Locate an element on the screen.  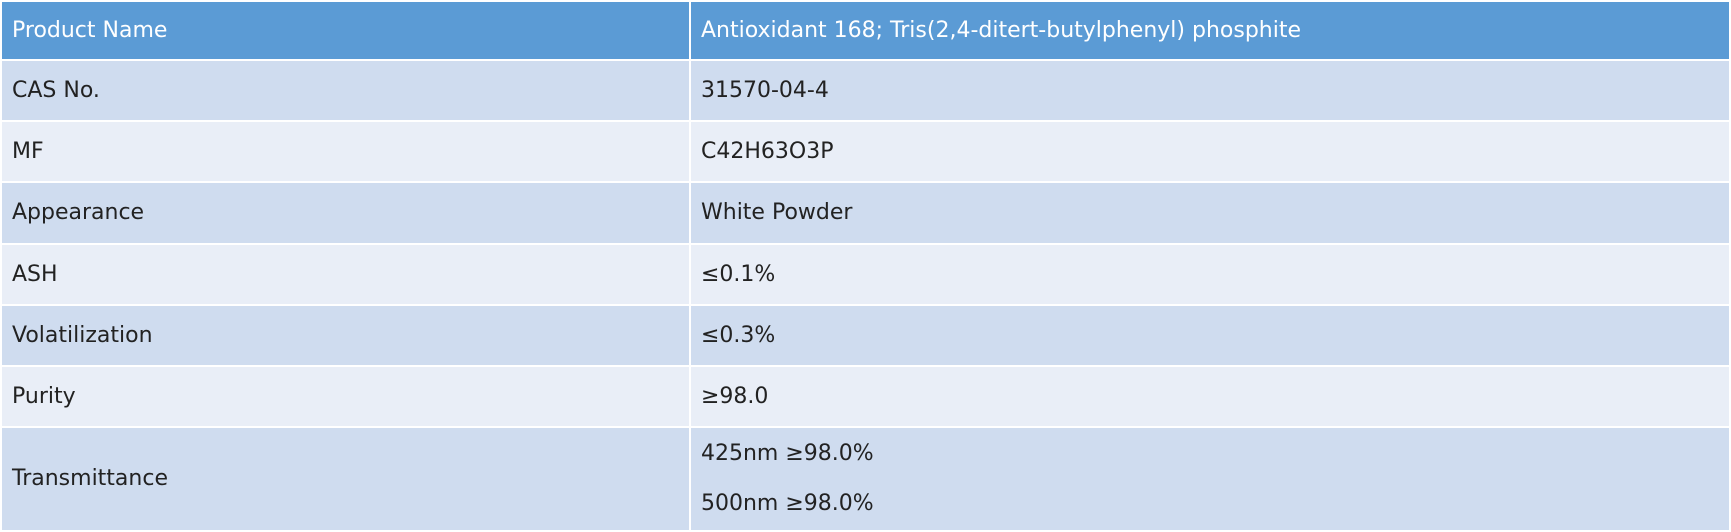
table-cell: MF is located at coordinates (345, 152).